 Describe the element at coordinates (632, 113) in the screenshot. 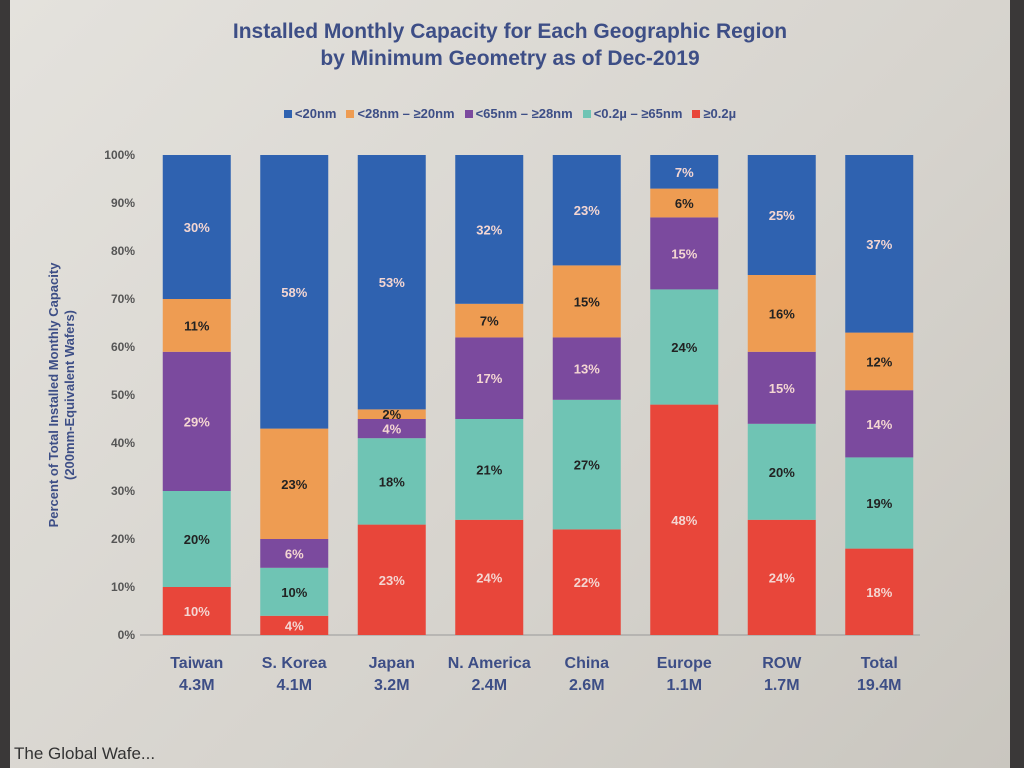

I see `legend-item: <0.2µ – ≥65nm` at that location.